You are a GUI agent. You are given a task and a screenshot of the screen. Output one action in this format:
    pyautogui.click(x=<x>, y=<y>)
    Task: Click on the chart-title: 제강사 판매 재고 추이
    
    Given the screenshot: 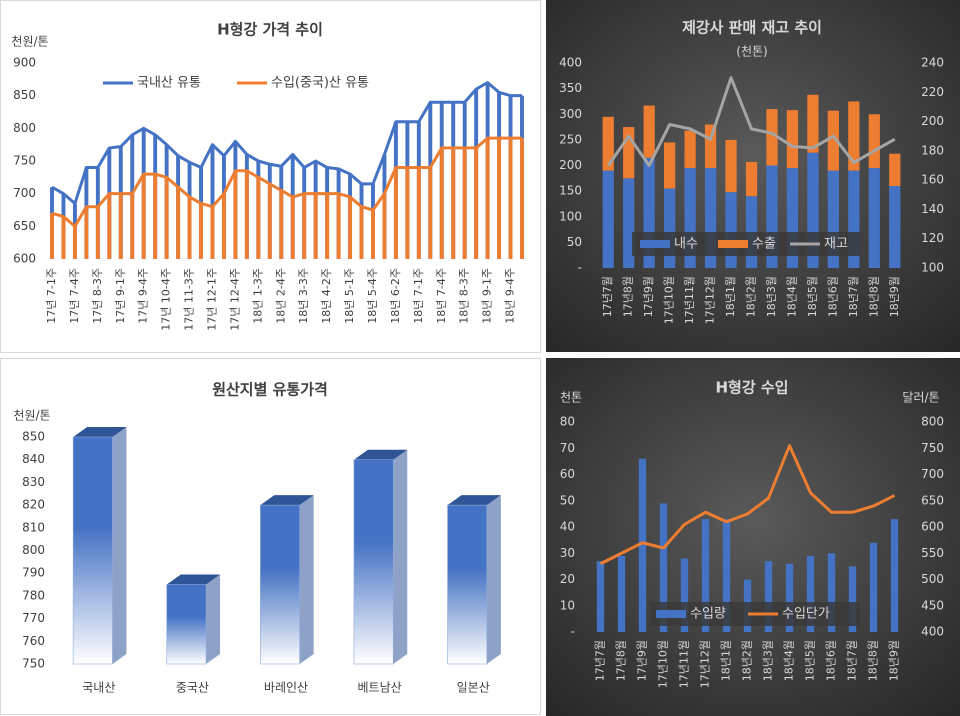 What is the action you would take?
    pyautogui.click(x=752, y=28)
    